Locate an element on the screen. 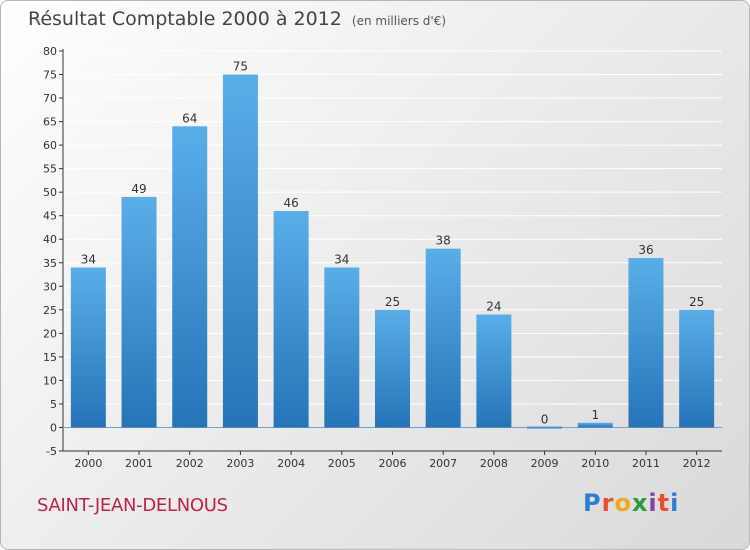 The height and width of the screenshot is (550, 750). y-tick-label: 70 is located at coordinates (50, 98).